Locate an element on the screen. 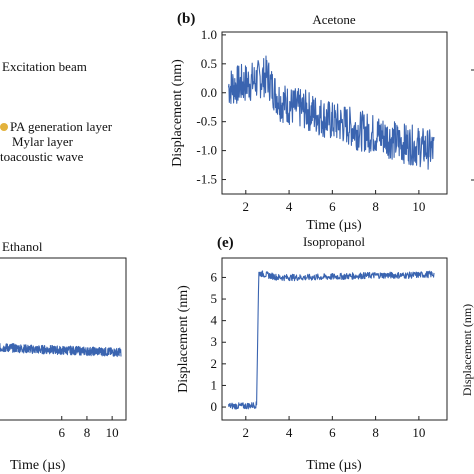  x-tick-label-1-0: 6 is located at coordinates (61, 432).